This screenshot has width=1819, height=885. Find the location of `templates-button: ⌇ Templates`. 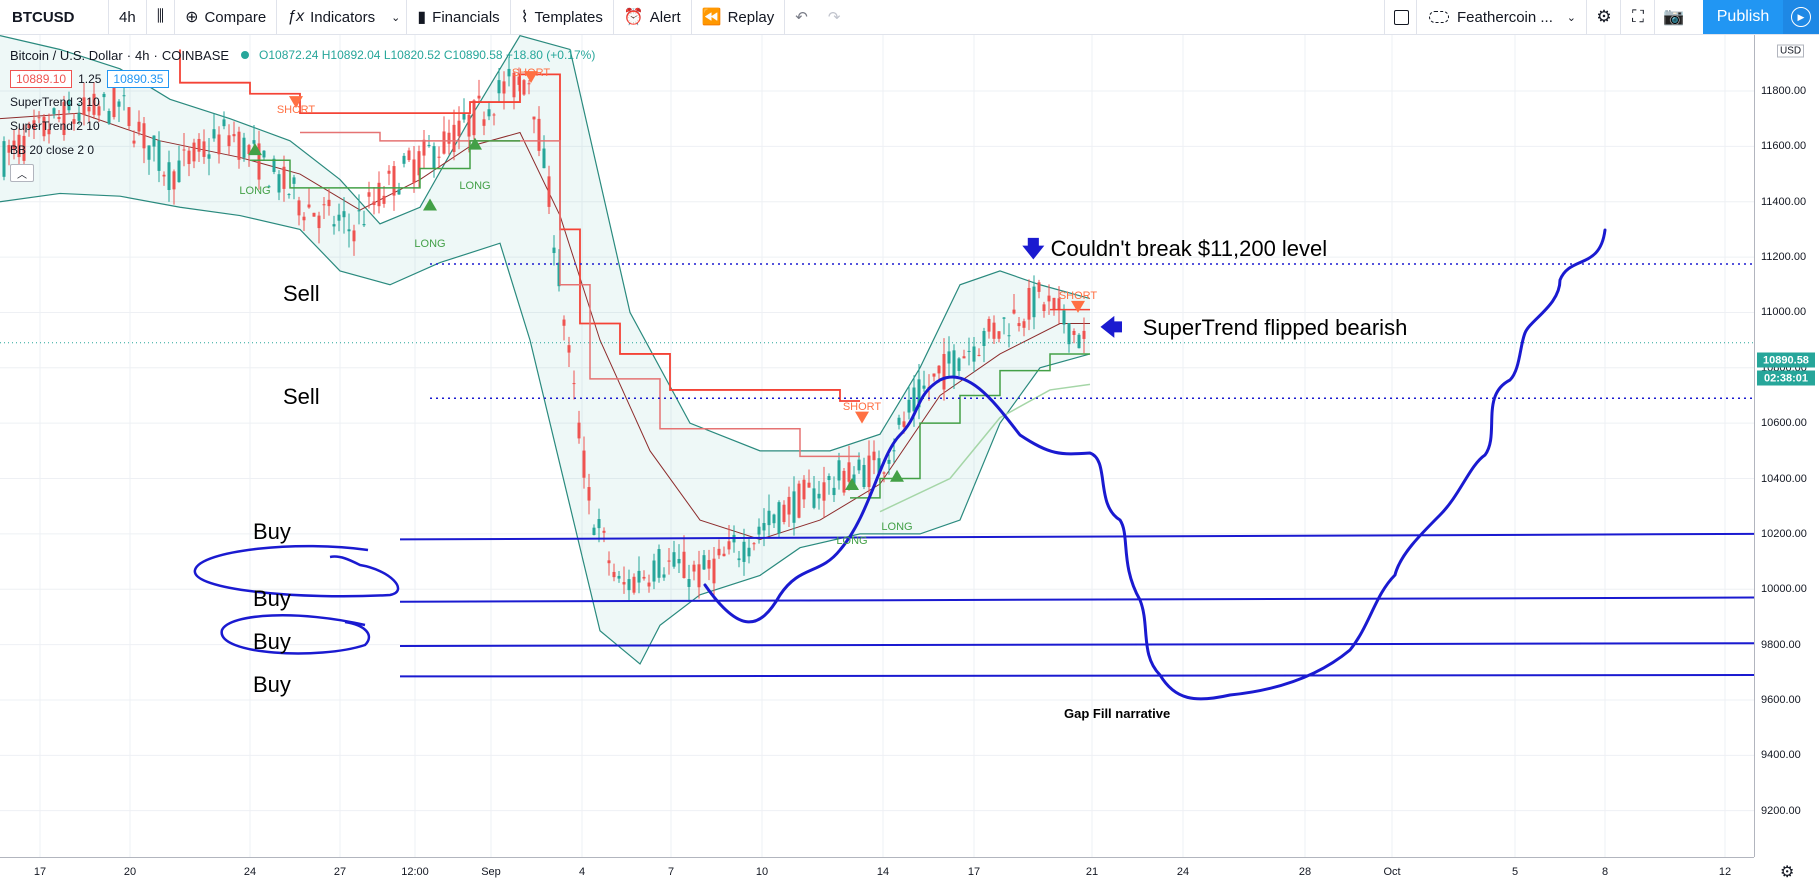

templates-button: ⌇ Templates is located at coordinates (562, 17).